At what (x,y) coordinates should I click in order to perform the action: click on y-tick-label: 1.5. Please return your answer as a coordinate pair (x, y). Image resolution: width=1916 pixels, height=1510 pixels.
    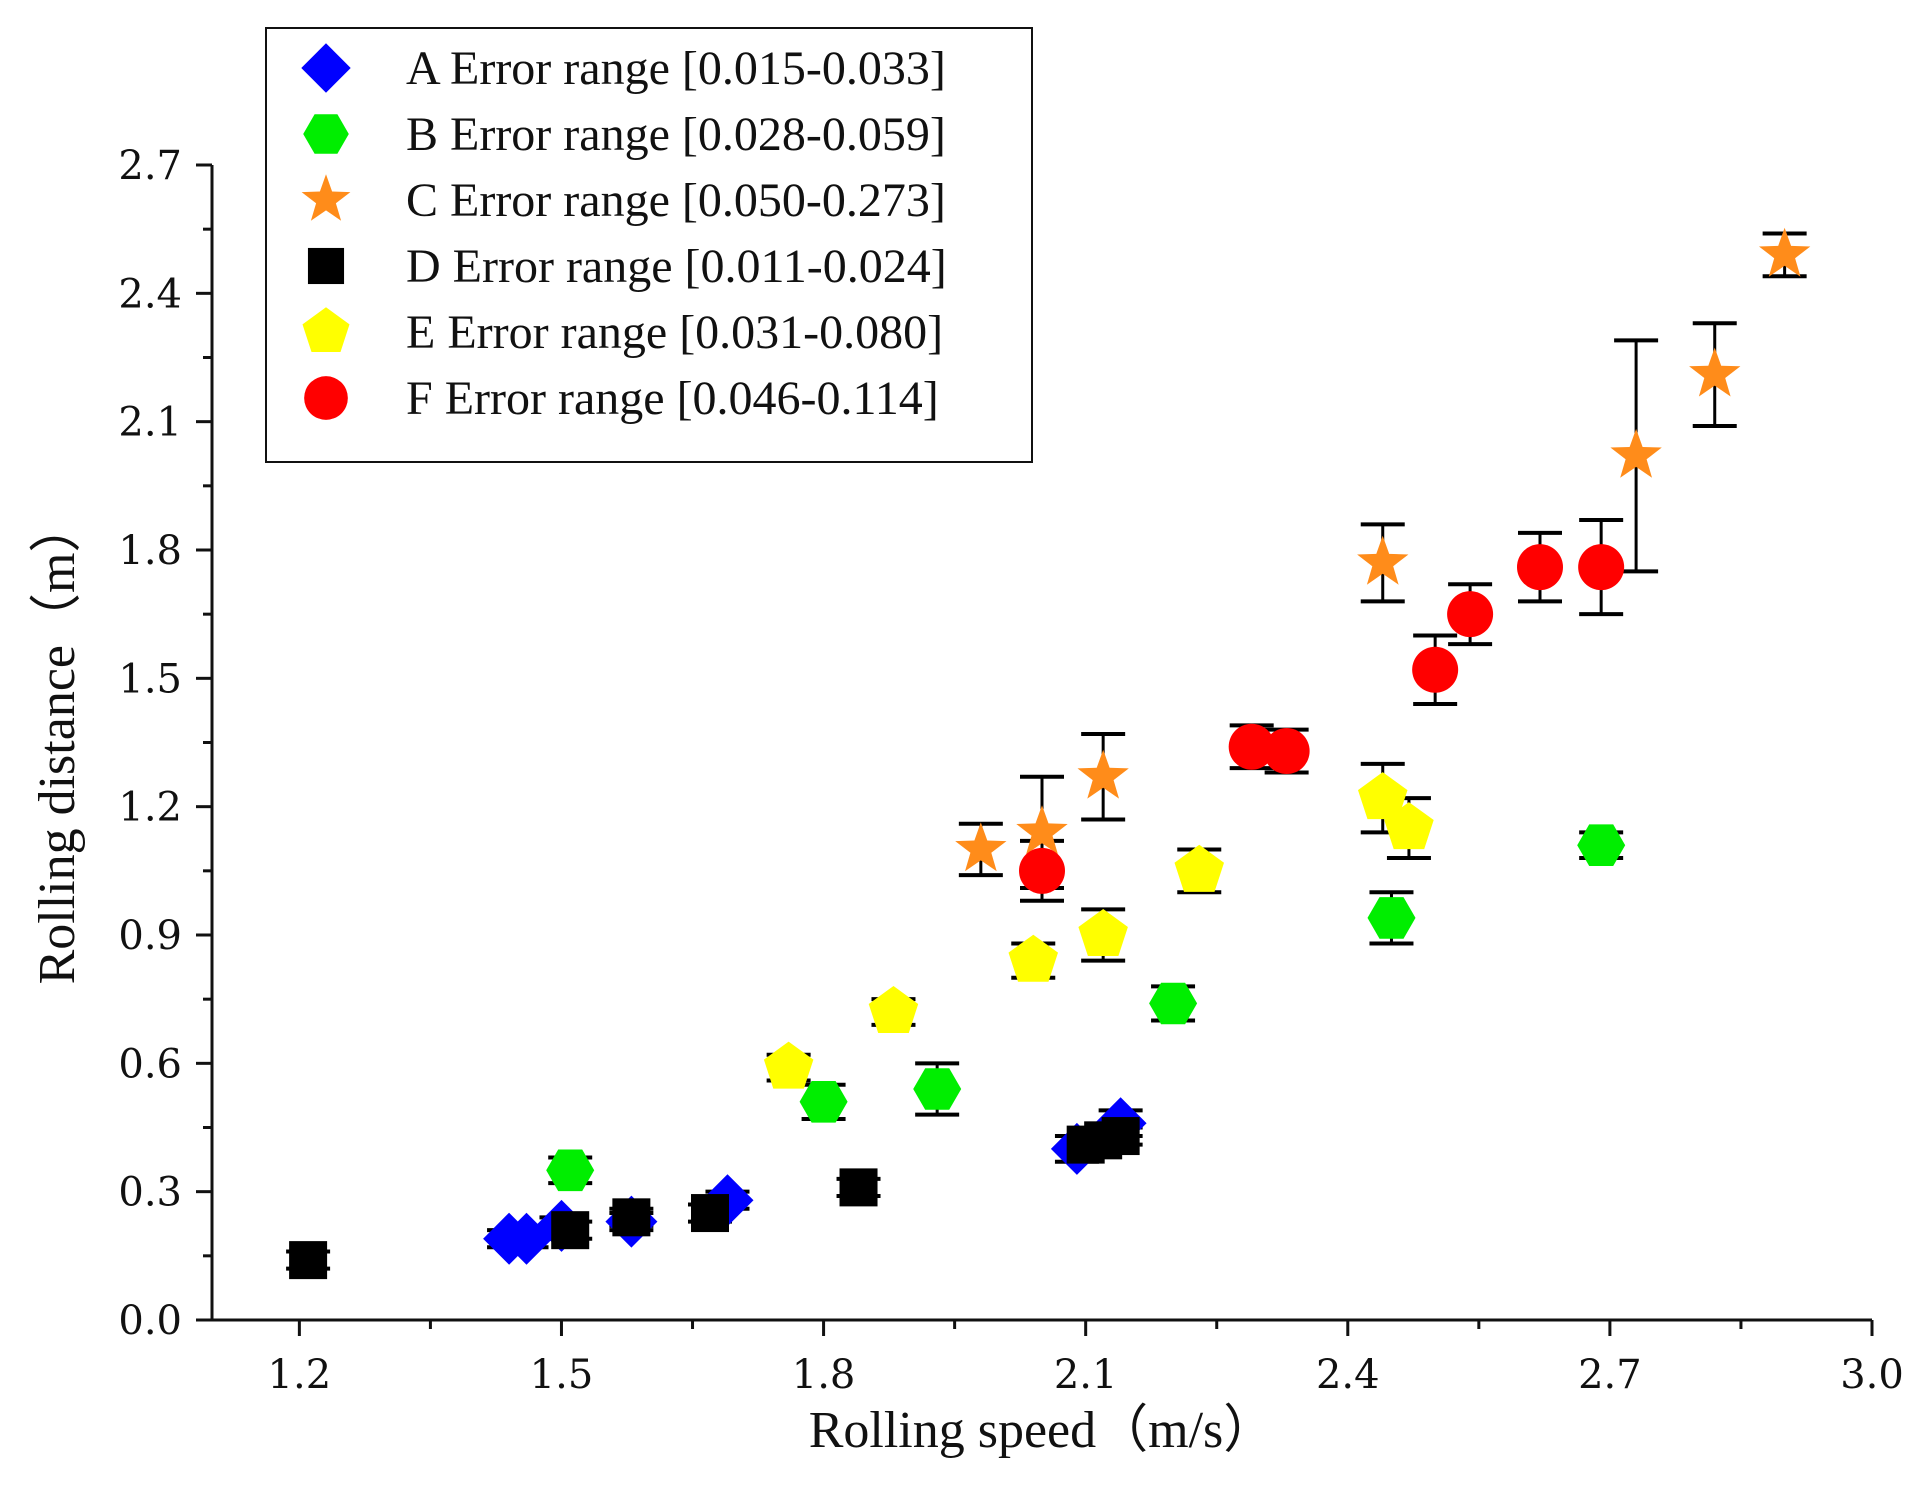
    Looking at the image, I should click on (150, 679).